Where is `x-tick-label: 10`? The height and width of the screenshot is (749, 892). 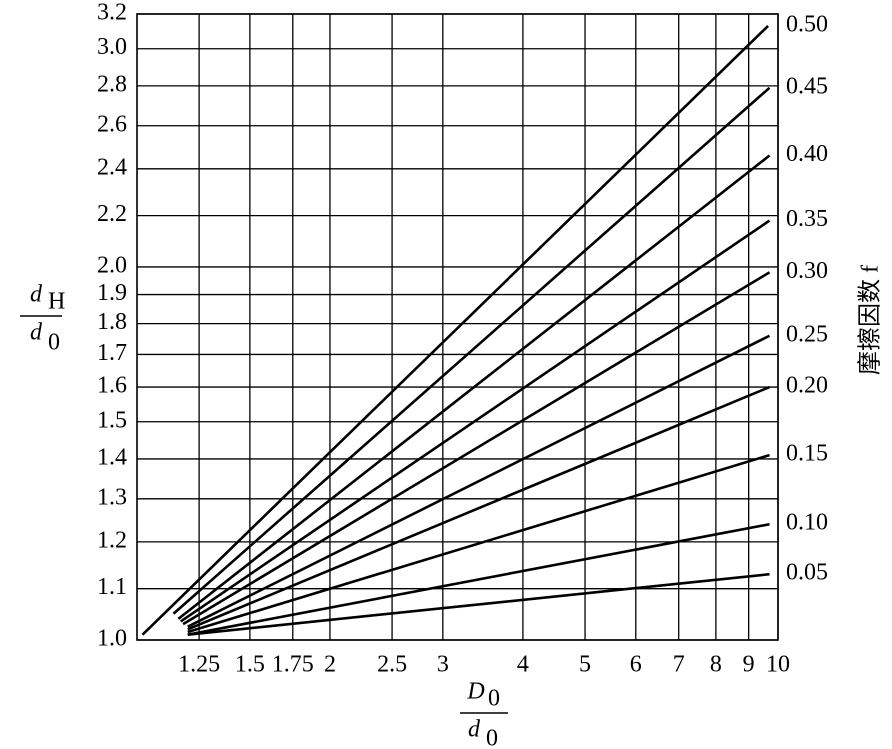 x-tick-label: 10 is located at coordinates (778, 665).